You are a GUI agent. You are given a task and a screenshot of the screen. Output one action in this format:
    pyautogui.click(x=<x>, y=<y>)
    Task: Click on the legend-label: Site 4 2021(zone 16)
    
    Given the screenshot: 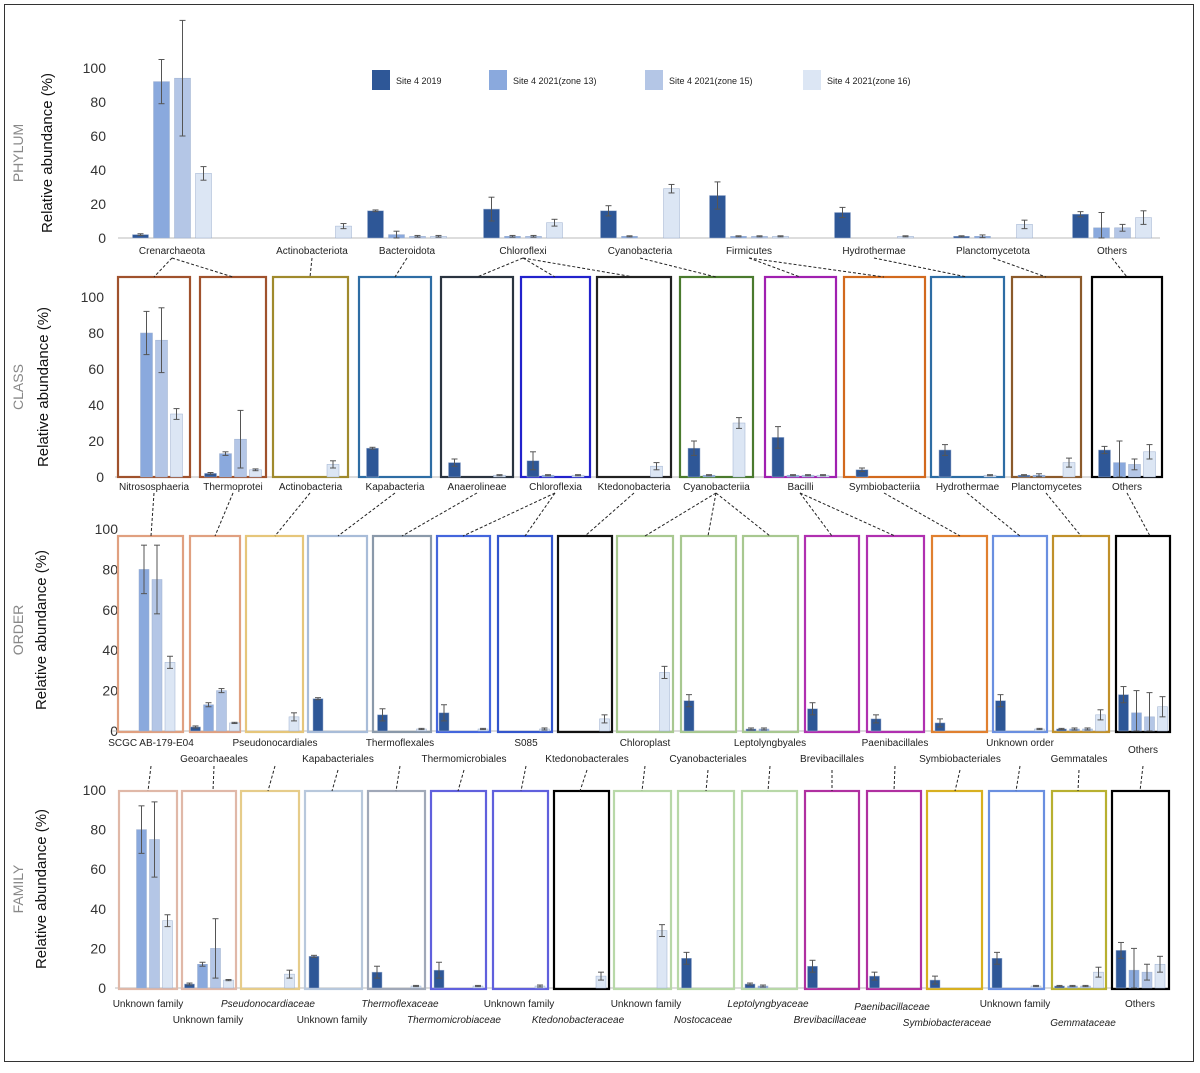 What is the action you would take?
    pyautogui.click(x=869, y=81)
    